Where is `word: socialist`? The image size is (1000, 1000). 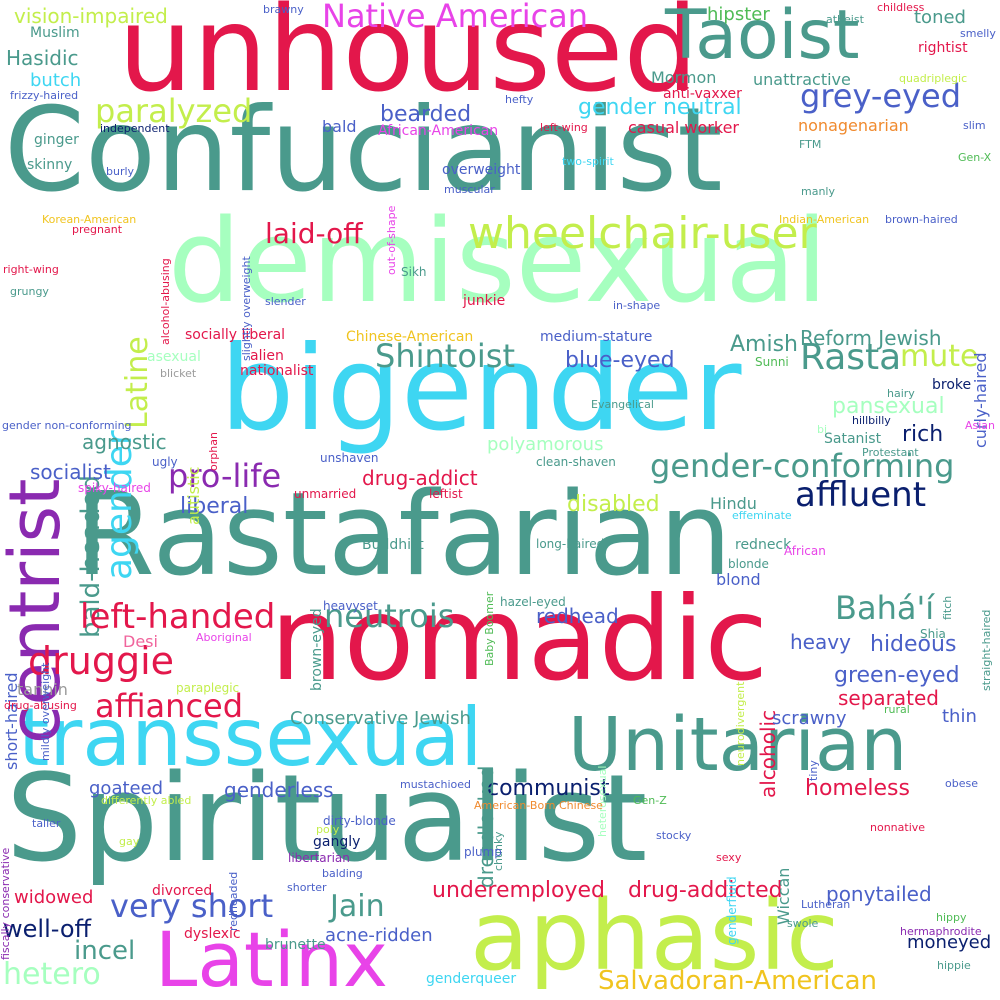
word: socialist is located at coordinates (70, 472).